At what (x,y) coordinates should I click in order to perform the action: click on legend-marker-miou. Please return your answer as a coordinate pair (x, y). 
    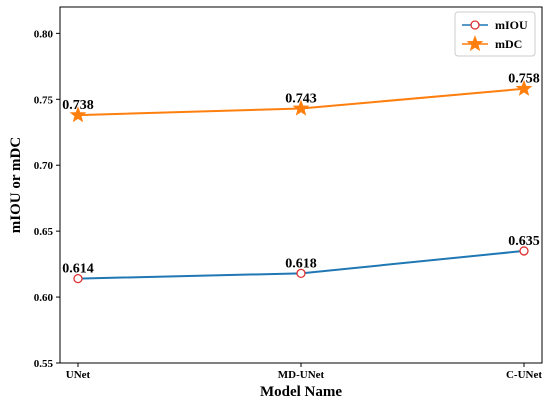
    Looking at the image, I should click on (475, 25).